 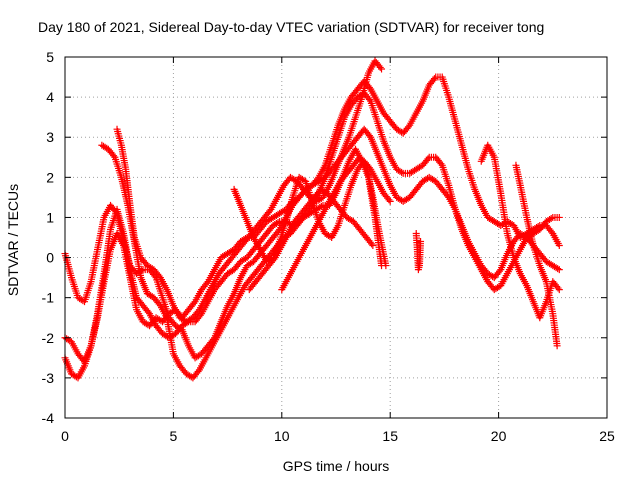 I want to click on y-tick-label: -2, so click(x=48, y=338).